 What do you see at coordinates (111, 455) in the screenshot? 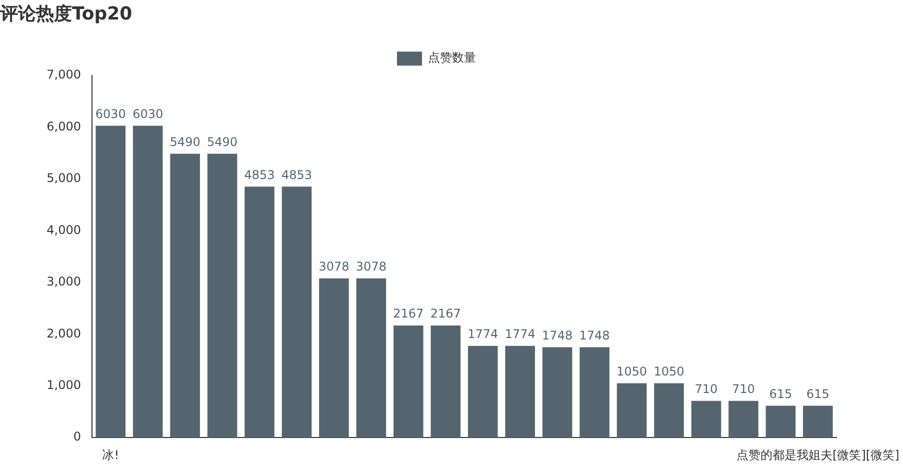
I see `x-tick-label: 冰!` at bounding box center [111, 455].